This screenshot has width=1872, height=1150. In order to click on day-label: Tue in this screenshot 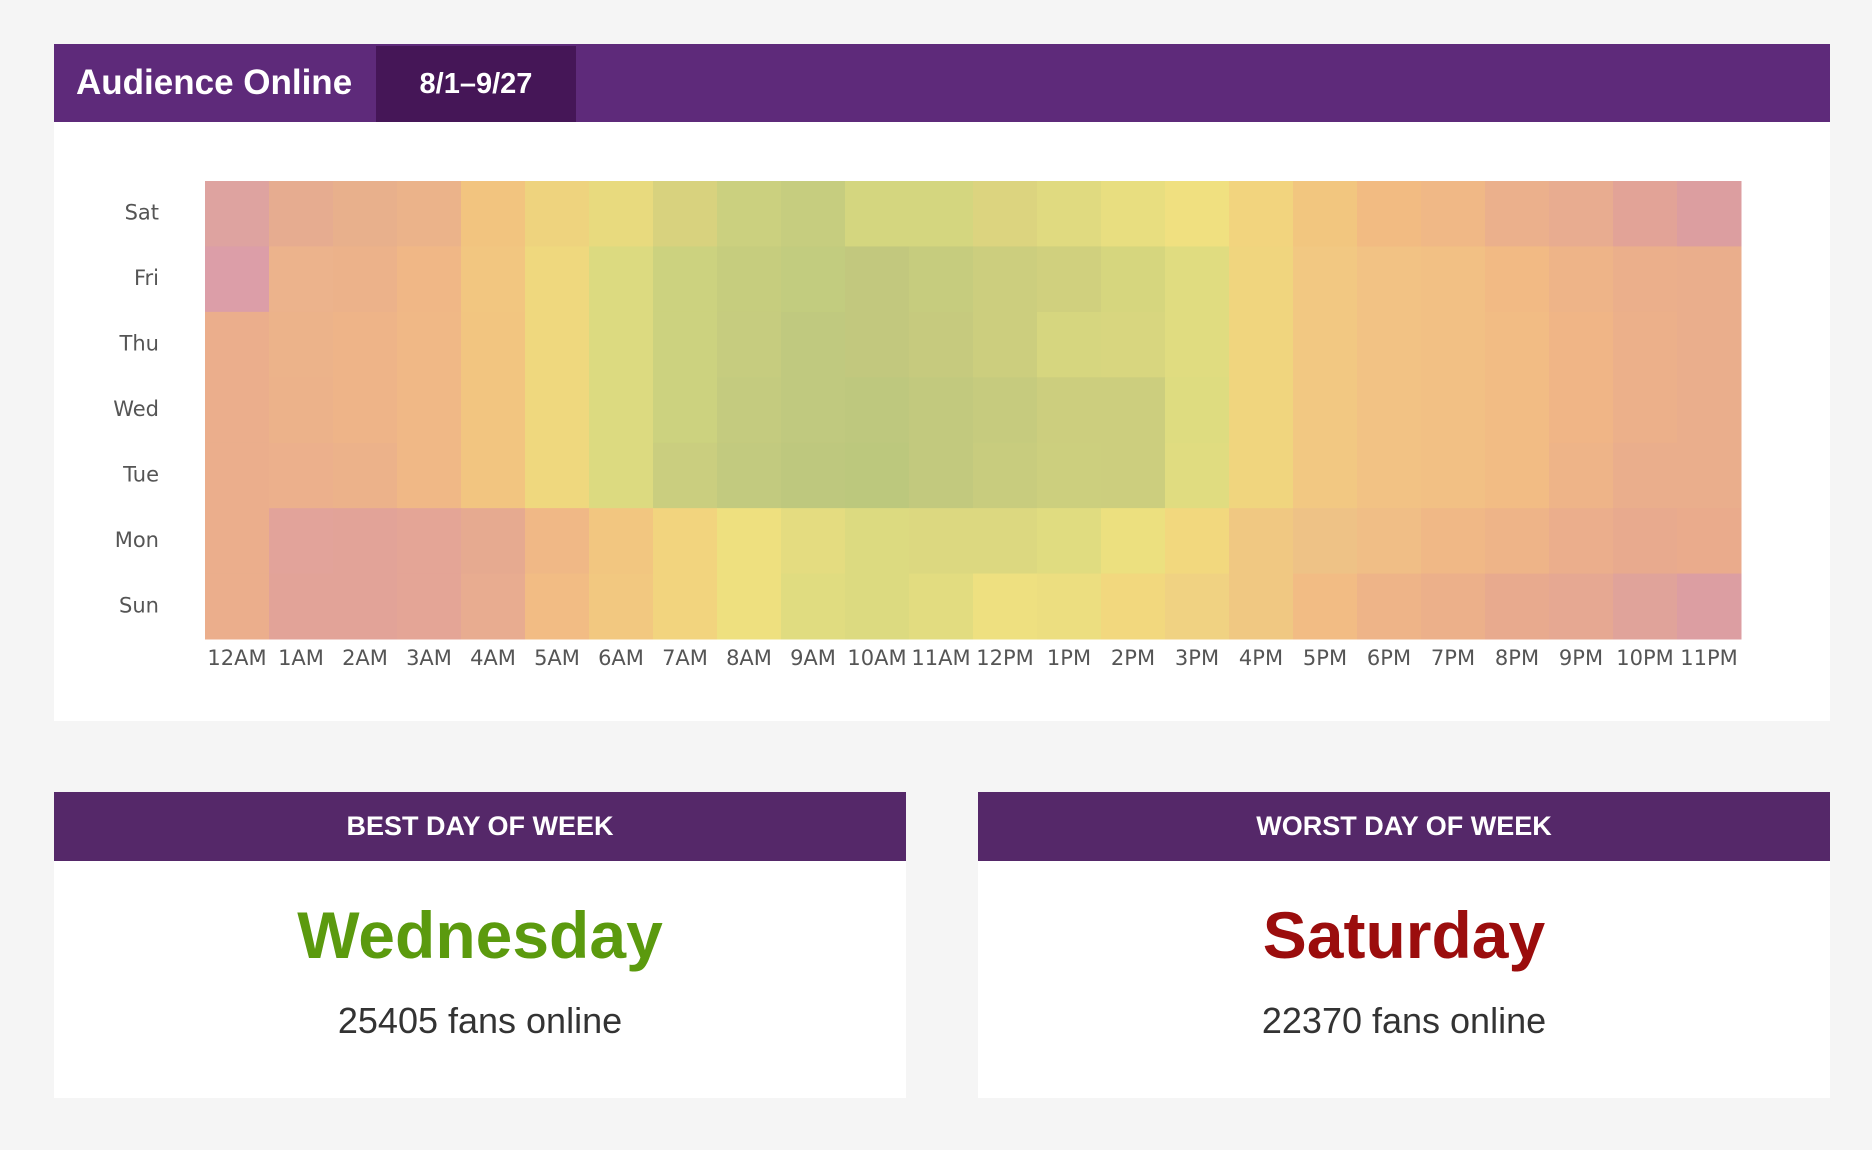, I will do `click(140, 474)`.